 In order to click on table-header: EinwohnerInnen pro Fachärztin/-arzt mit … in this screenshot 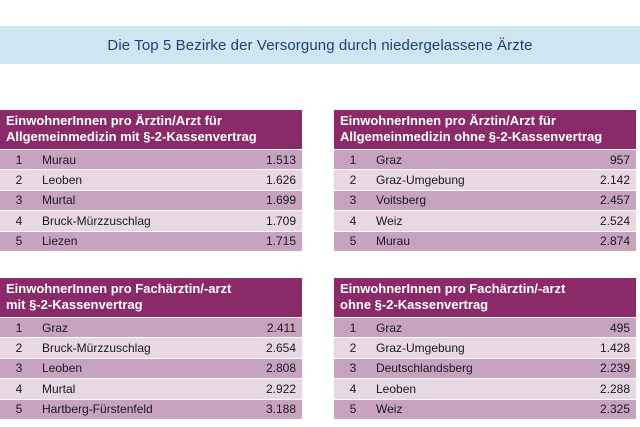, I will do `click(151, 297)`.